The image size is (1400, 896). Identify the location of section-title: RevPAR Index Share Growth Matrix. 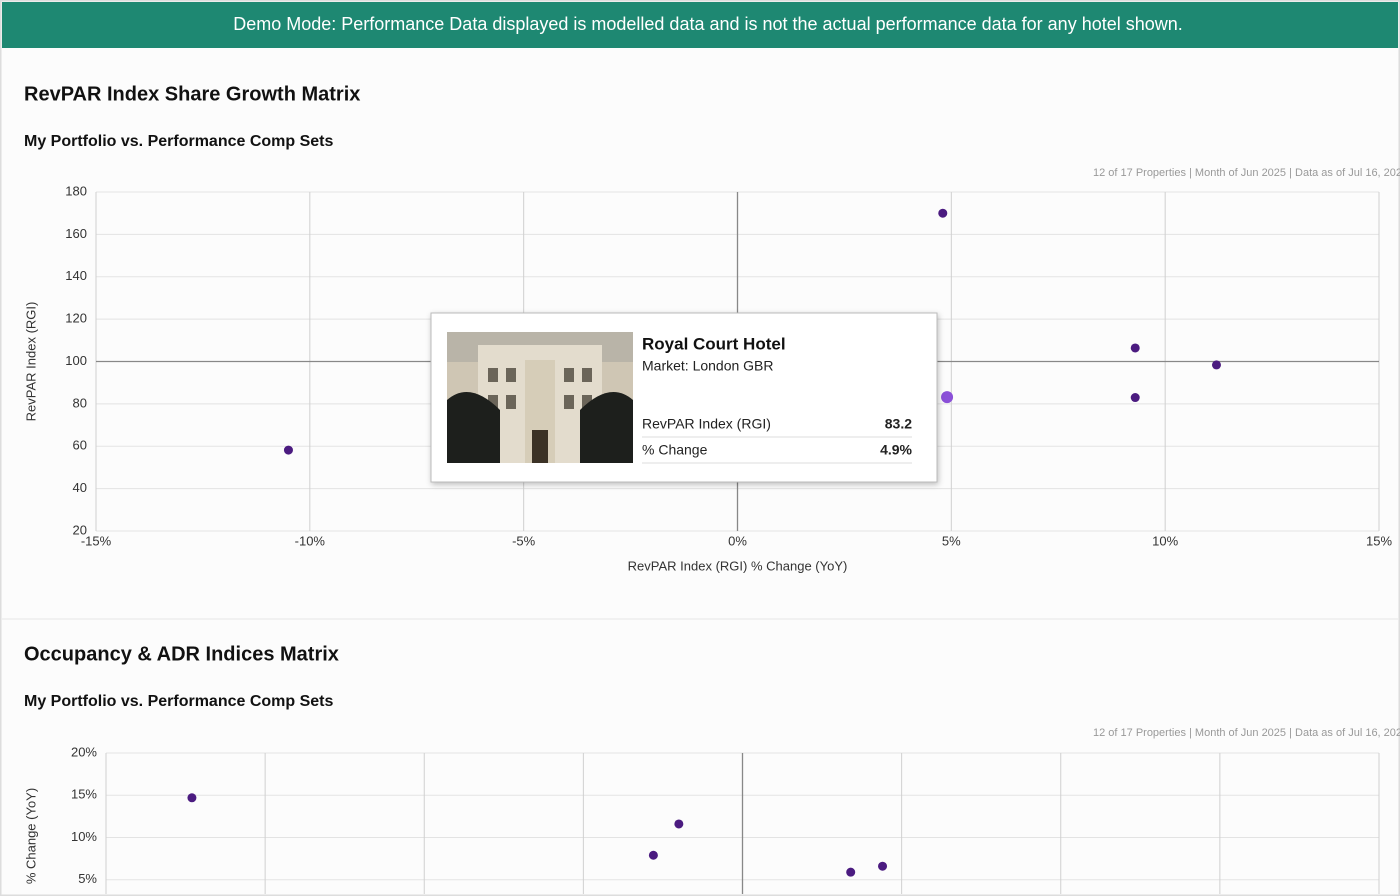
(192, 94).